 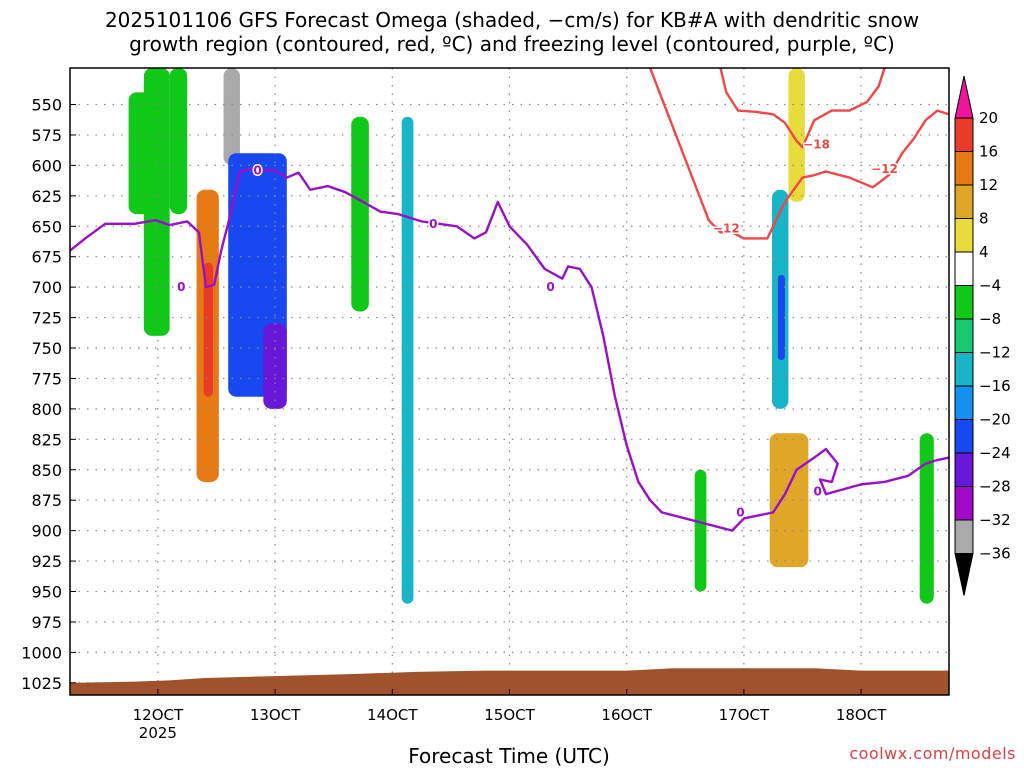 I want to click on time-tick-label: 16OCT, so click(x=626, y=715).